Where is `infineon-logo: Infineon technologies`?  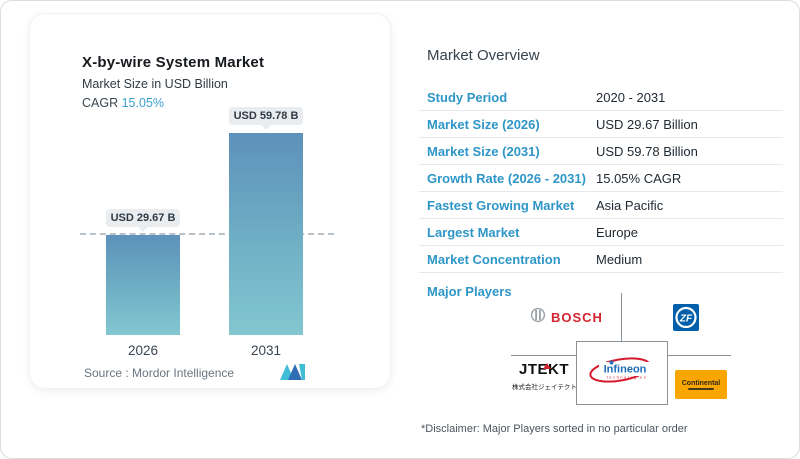
infineon-logo: Infineon technologies is located at coordinates (622, 373).